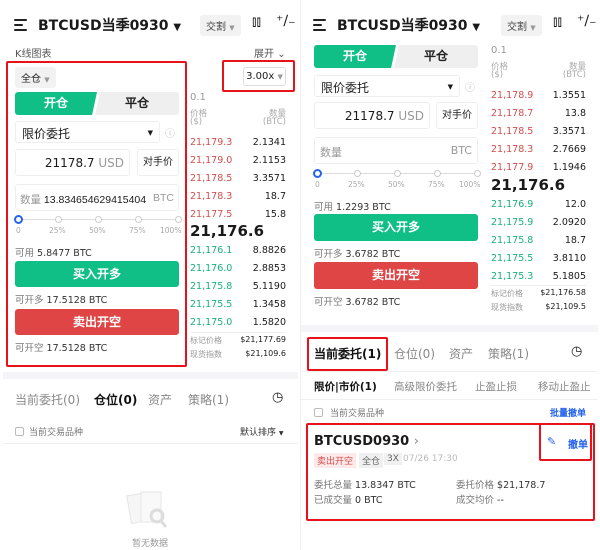 The width and height of the screenshot is (600, 550). Describe the element at coordinates (211, 142) in the screenshot. I see `ask-price: 21,179.3` at that location.